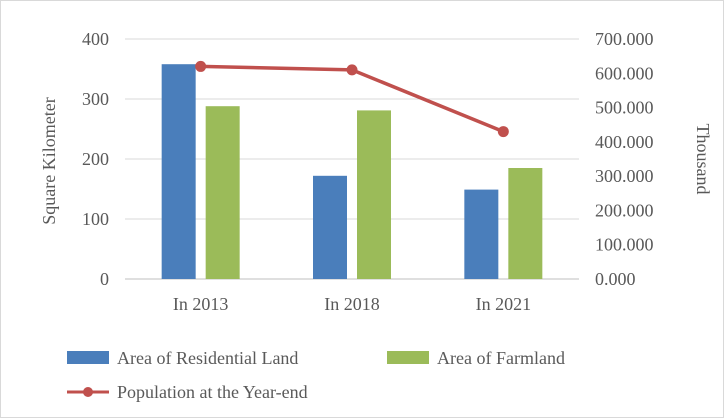  What do you see at coordinates (95, 39) in the screenshot?
I see `y-tick-label: 400` at bounding box center [95, 39].